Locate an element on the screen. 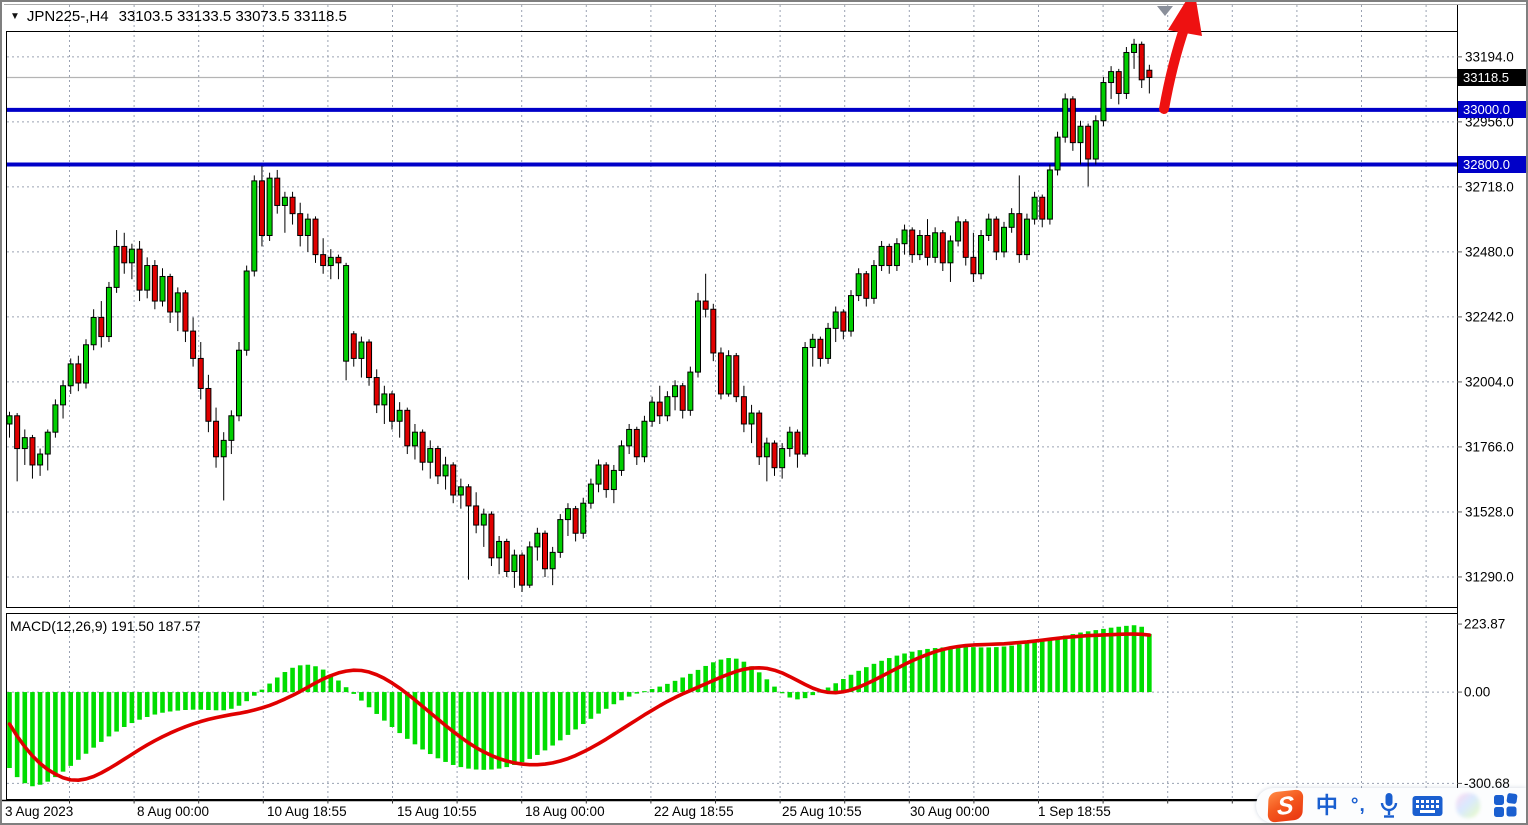 The height and width of the screenshot is (825, 1528). svg-text: 32242.0 is located at coordinates (1489, 316).